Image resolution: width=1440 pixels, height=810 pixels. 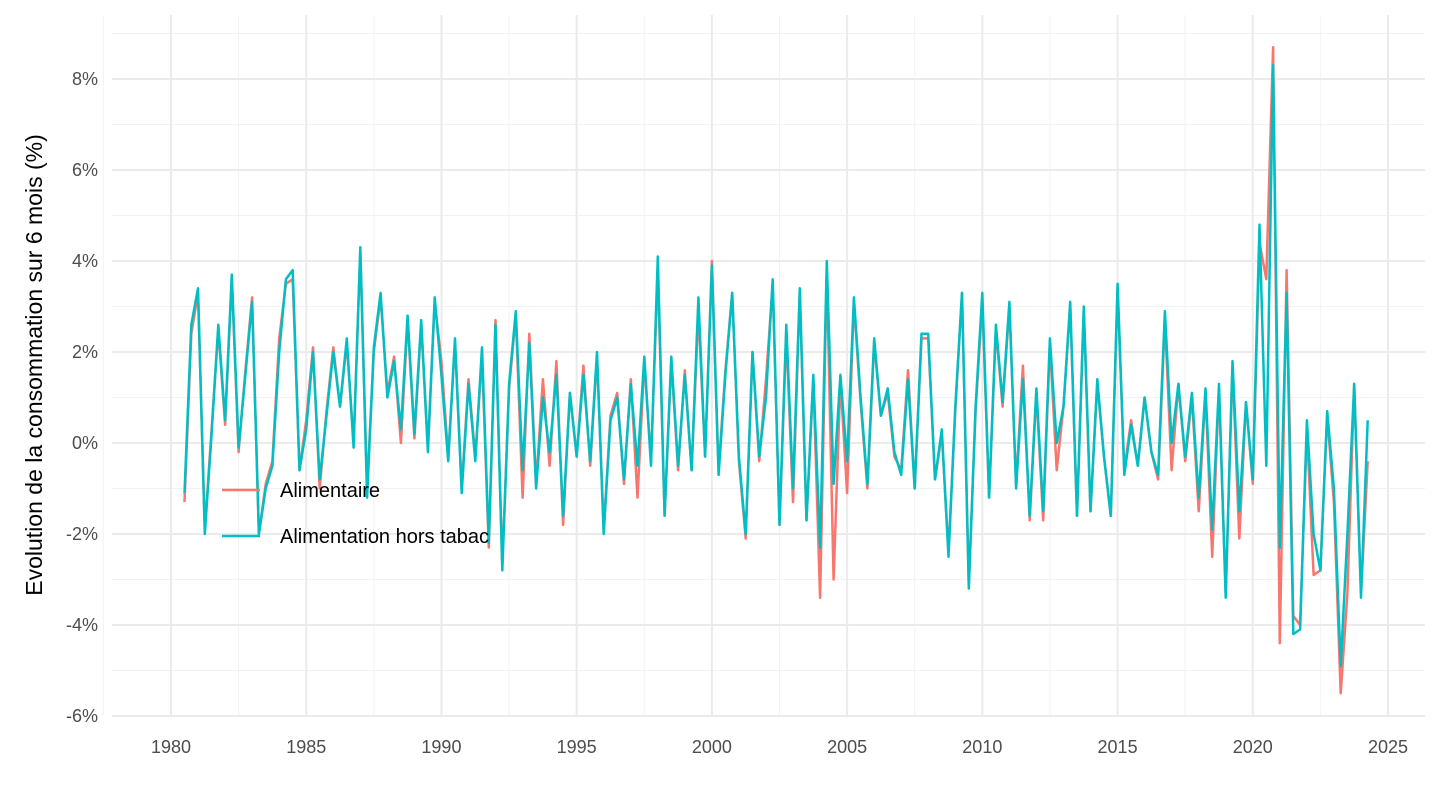 What do you see at coordinates (1253, 747) in the screenshot?
I see `x-tick-label: 2020` at bounding box center [1253, 747].